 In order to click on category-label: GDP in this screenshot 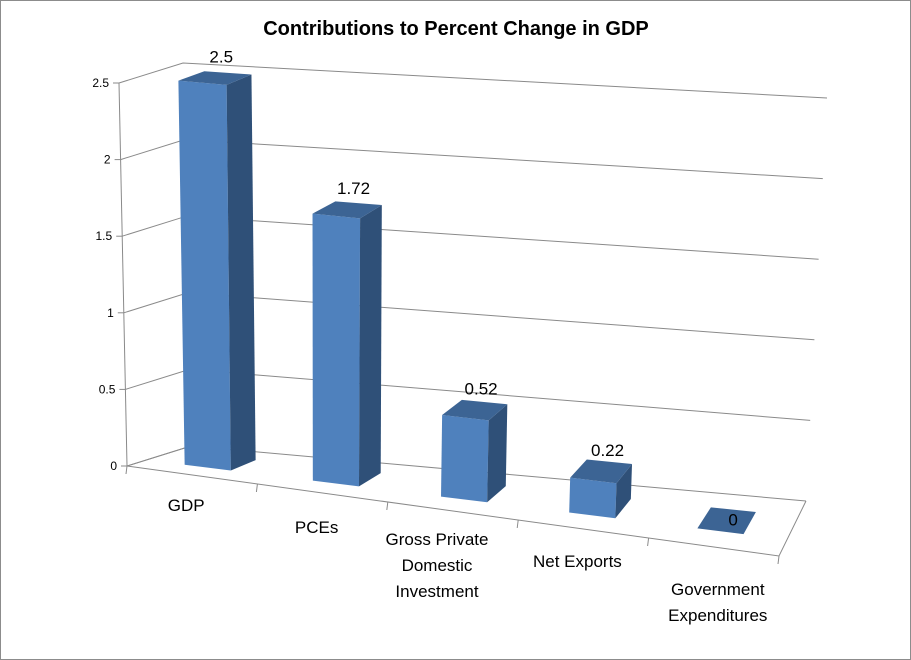, I will do `click(186, 505)`.